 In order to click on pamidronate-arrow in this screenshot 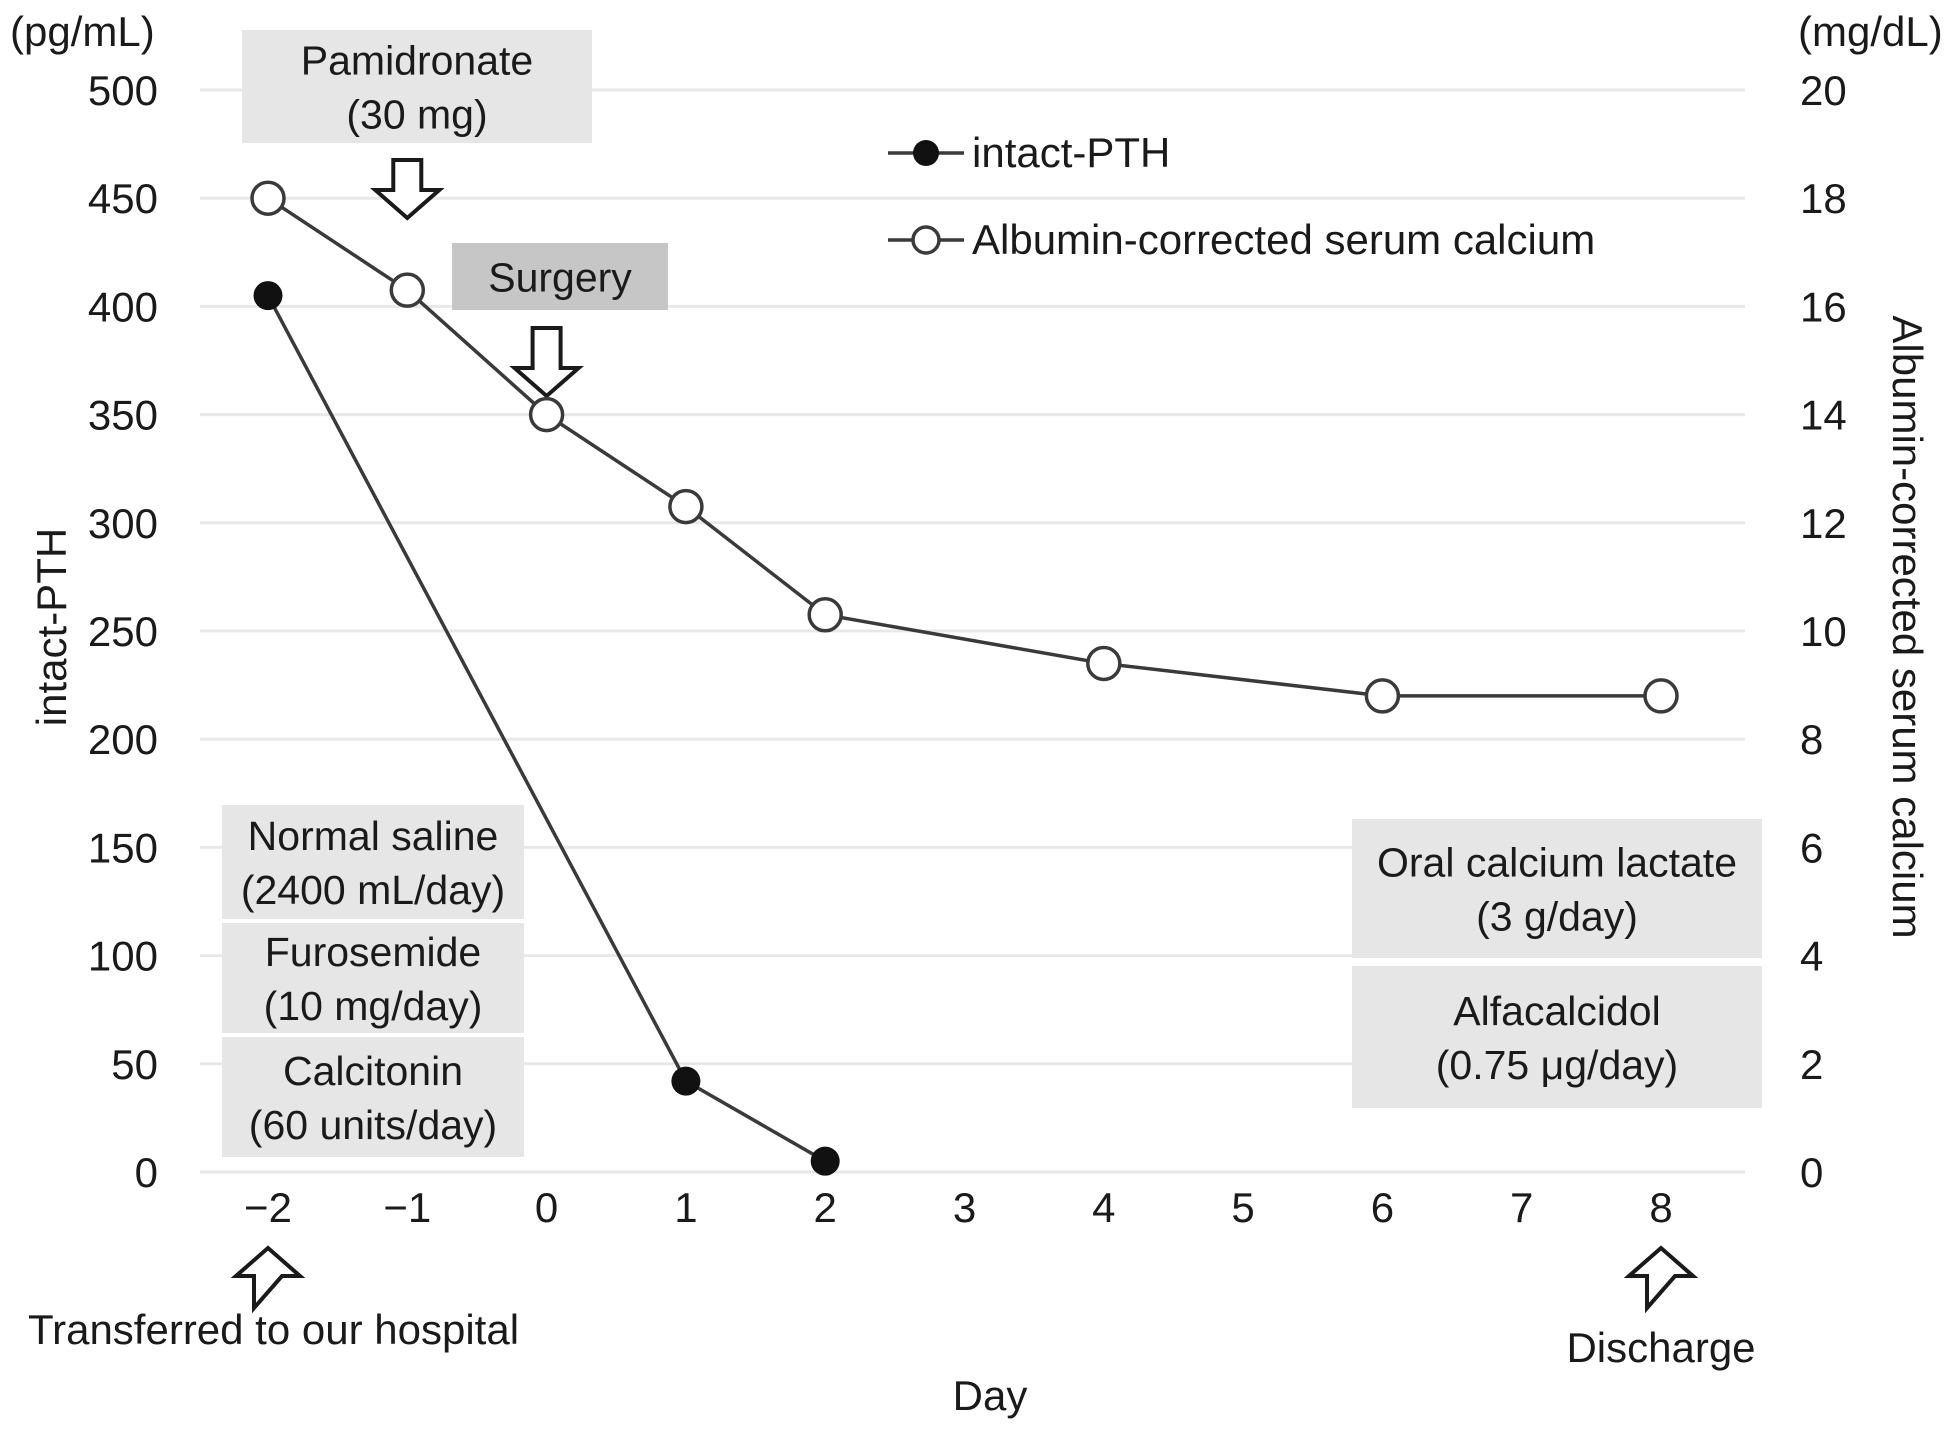, I will do `click(407, 189)`.